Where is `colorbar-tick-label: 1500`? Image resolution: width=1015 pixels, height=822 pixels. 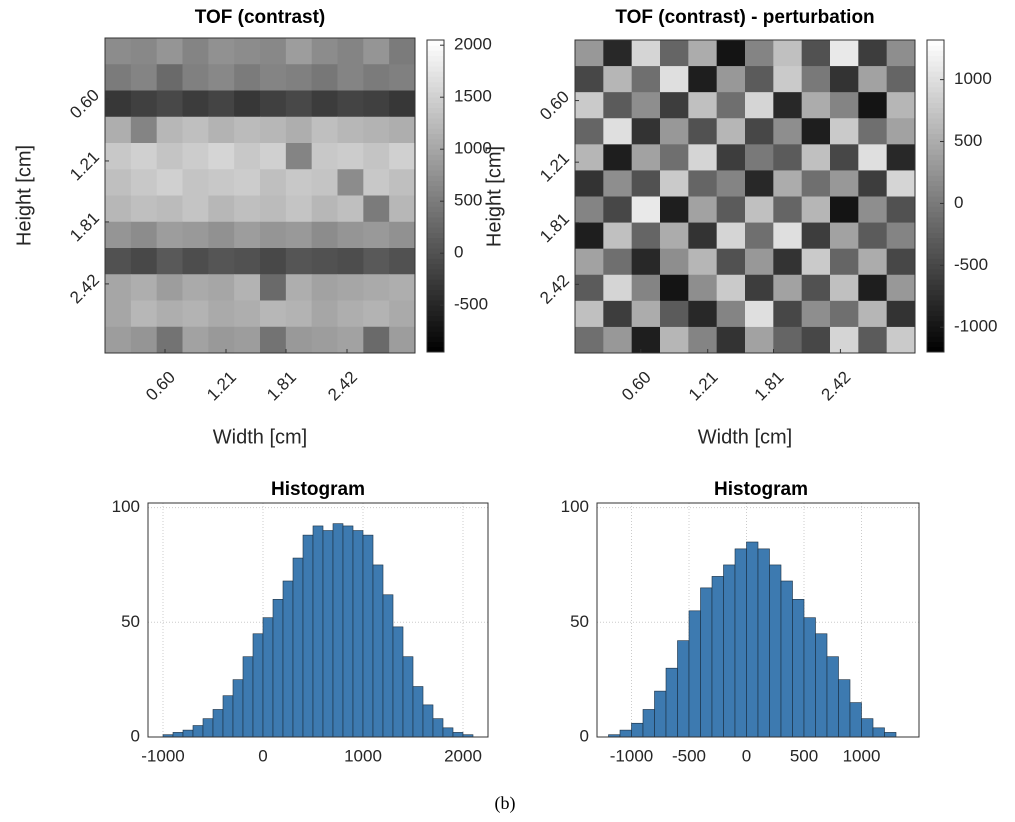 colorbar-tick-label: 1500 is located at coordinates (473, 96).